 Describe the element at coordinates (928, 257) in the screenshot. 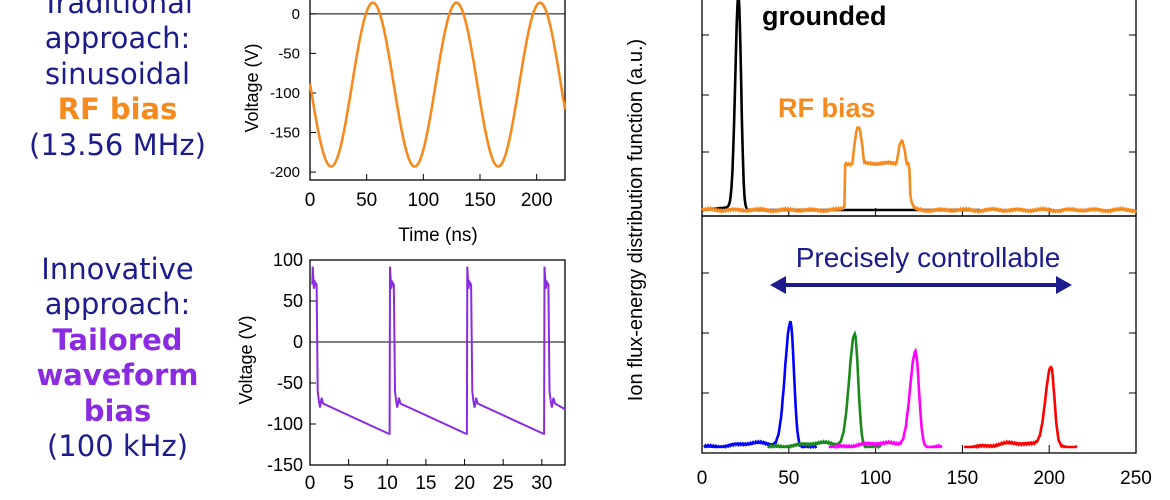

I see `controllable-annotation: Precisely controllable` at that location.